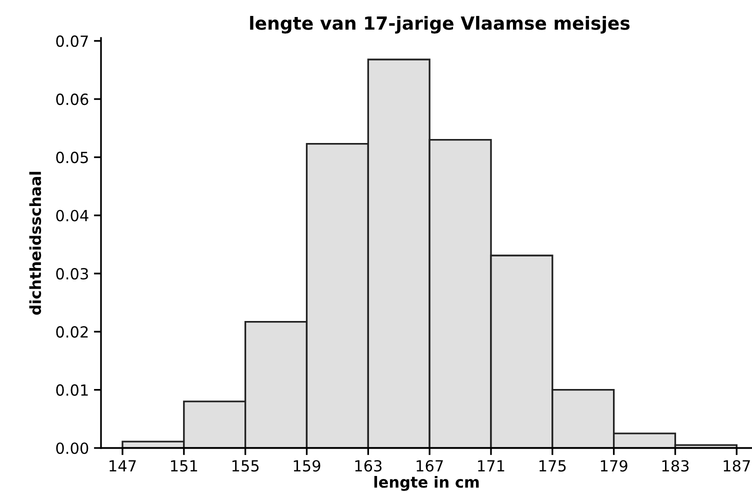  What do you see at coordinates (72, 41) in the screenshot?
I see `y-tick-label: 0.07` at bounding box center [72, 41].